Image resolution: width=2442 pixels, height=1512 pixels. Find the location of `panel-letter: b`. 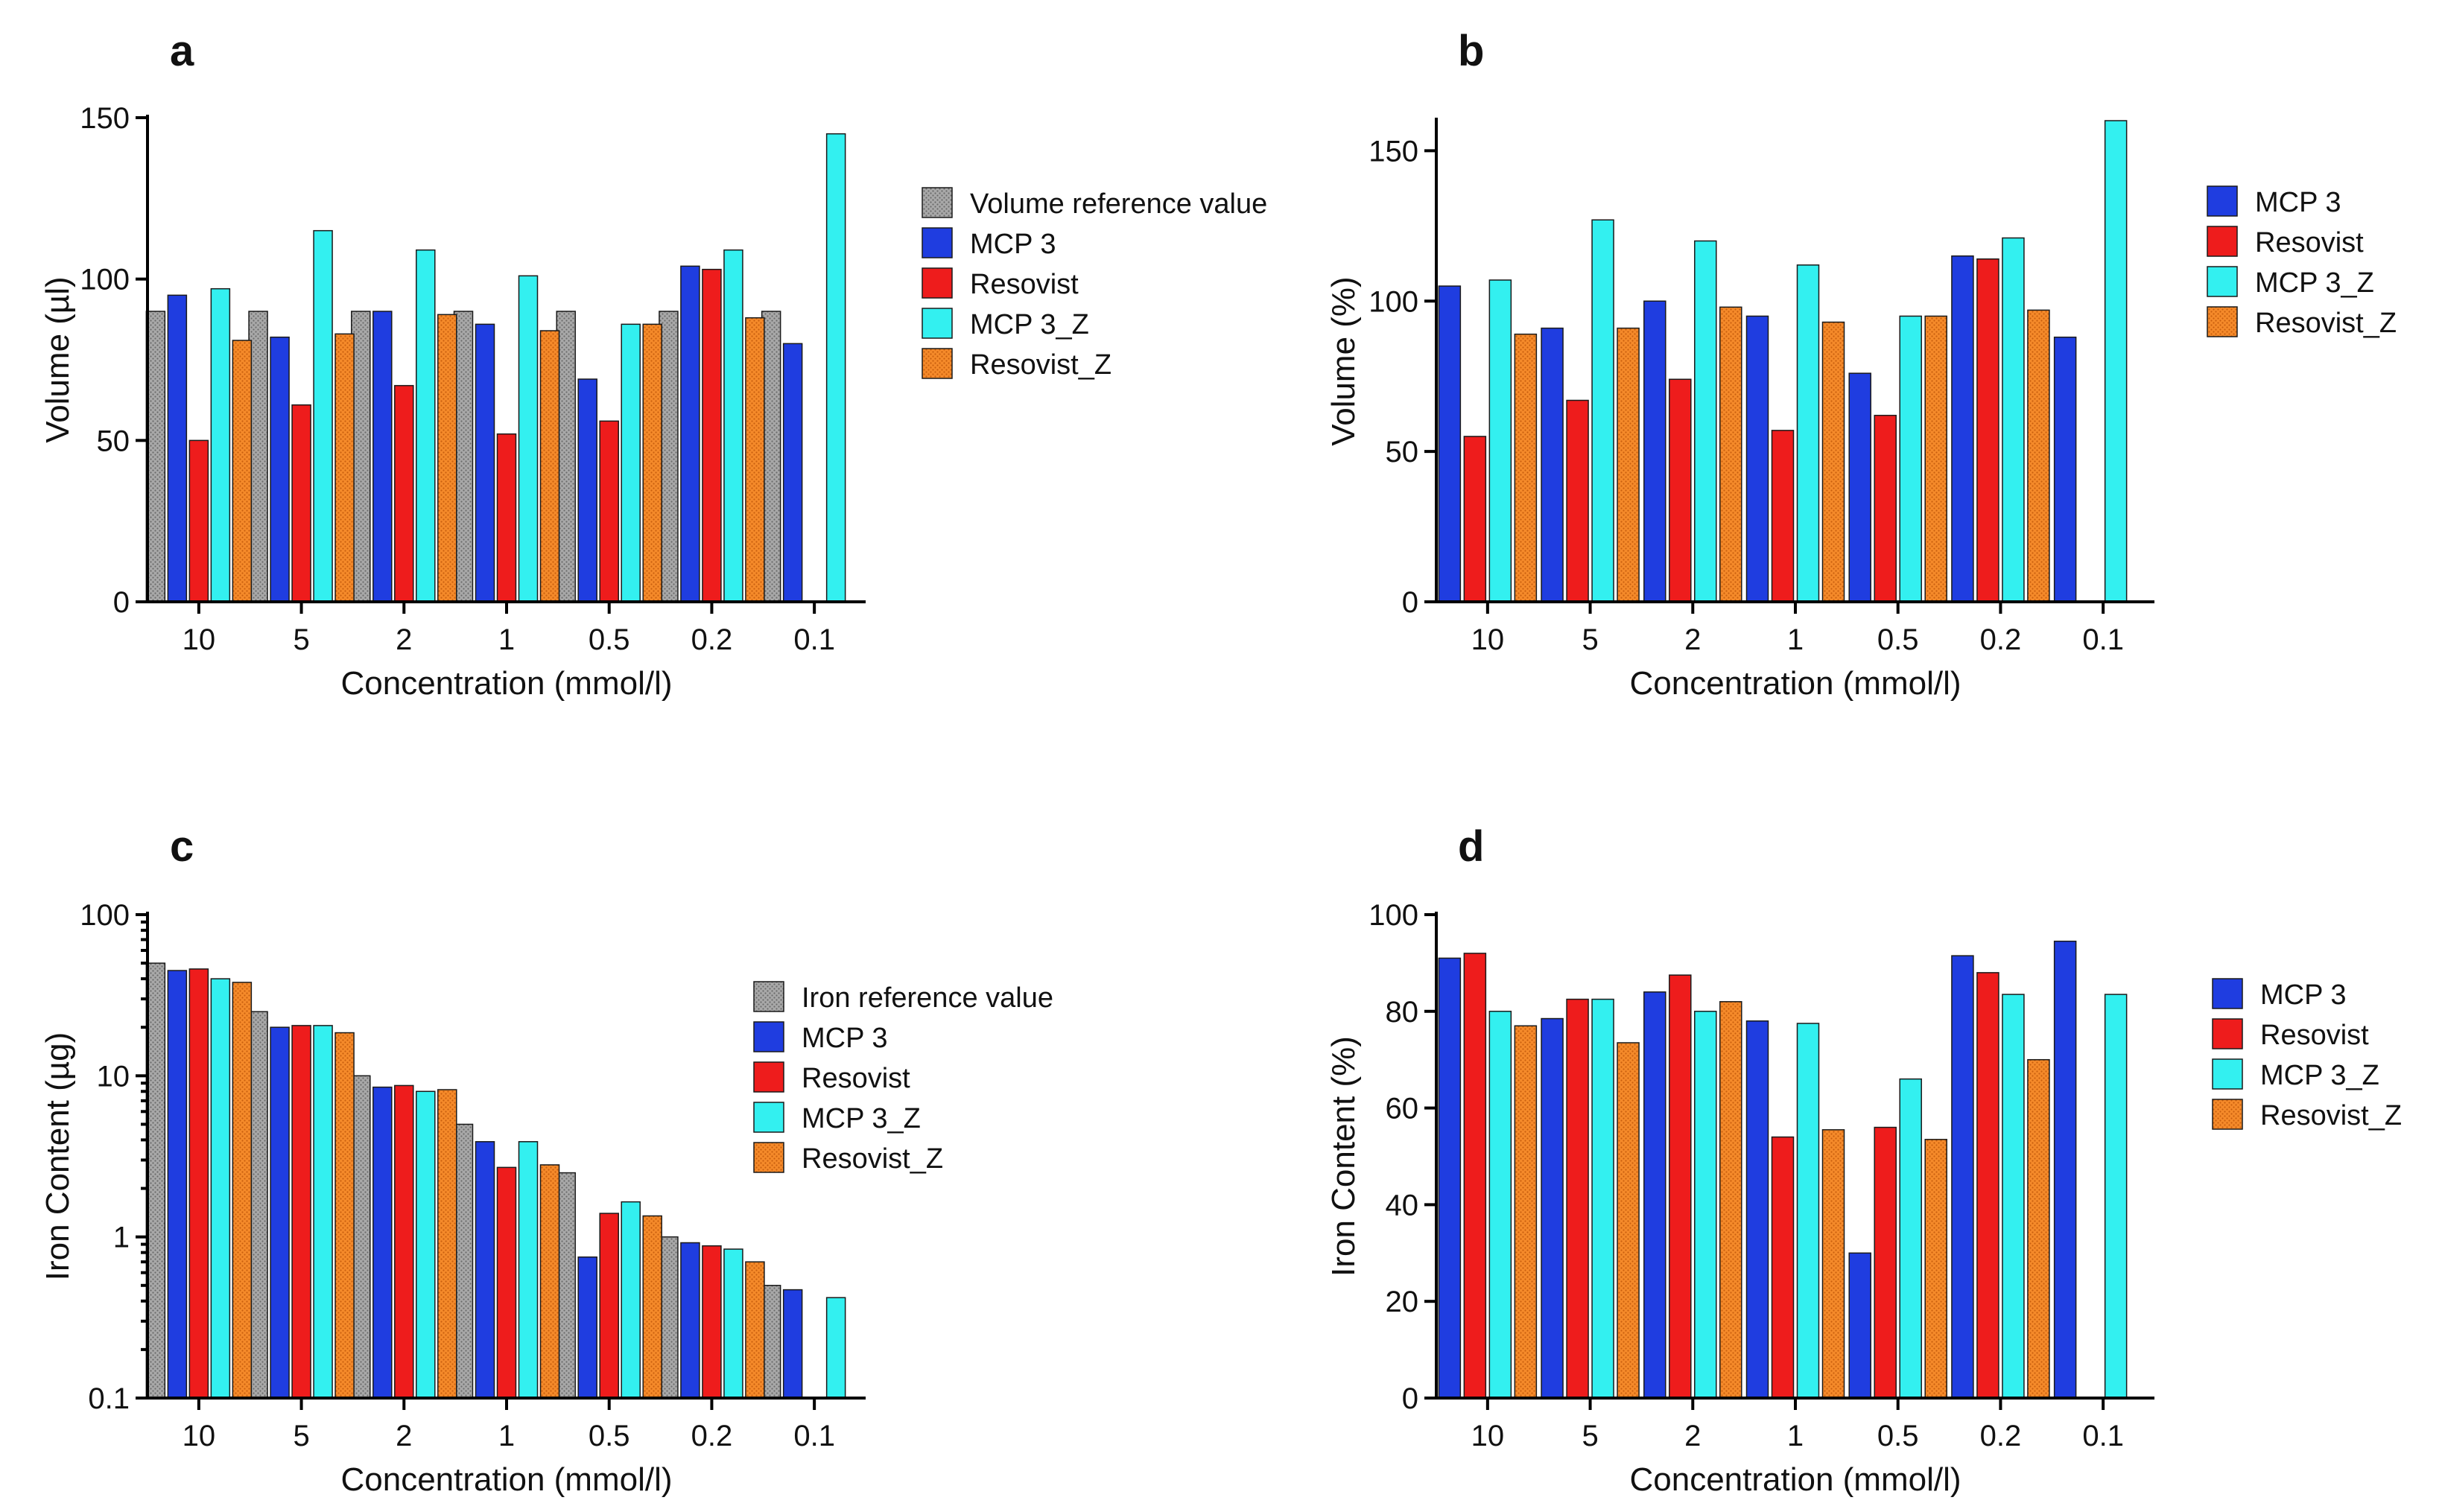

panel-letter: b is located at coordinates (1471, 51).